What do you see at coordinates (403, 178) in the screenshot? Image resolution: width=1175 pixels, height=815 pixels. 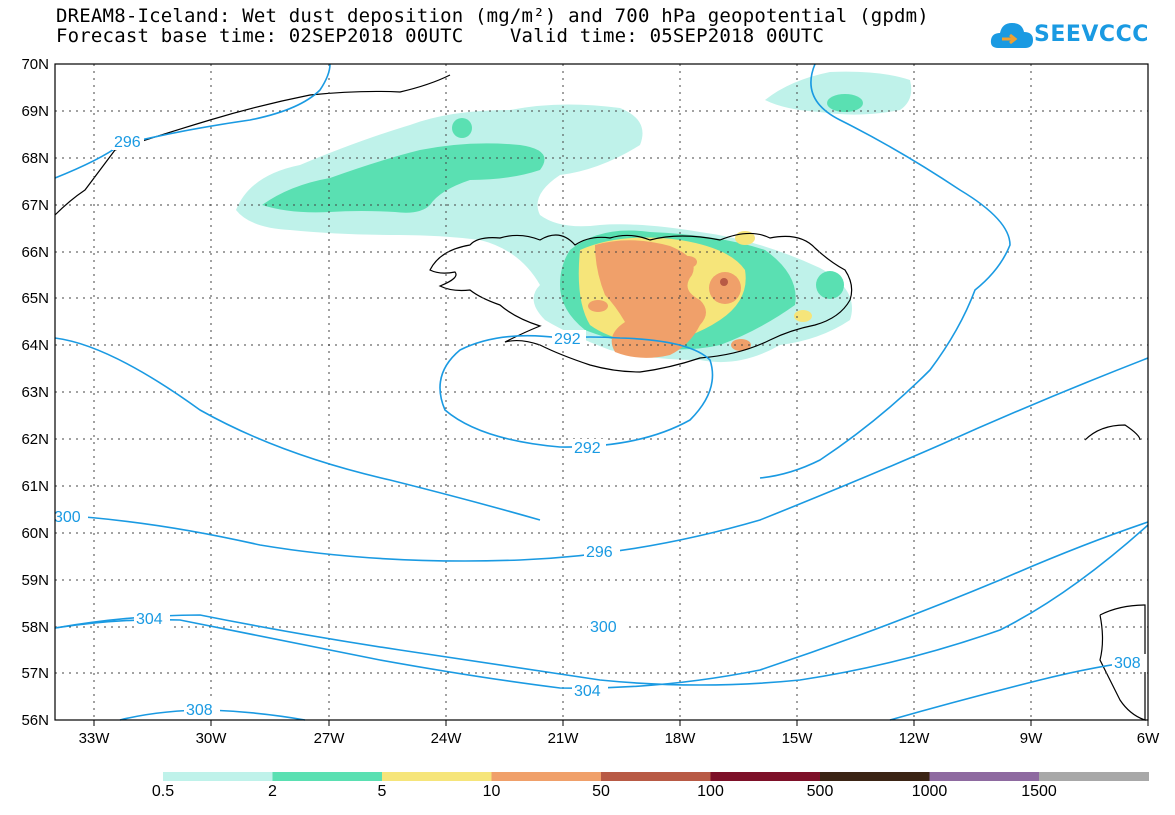 I see `deposition-area-green` at bounding box center [403, 178].